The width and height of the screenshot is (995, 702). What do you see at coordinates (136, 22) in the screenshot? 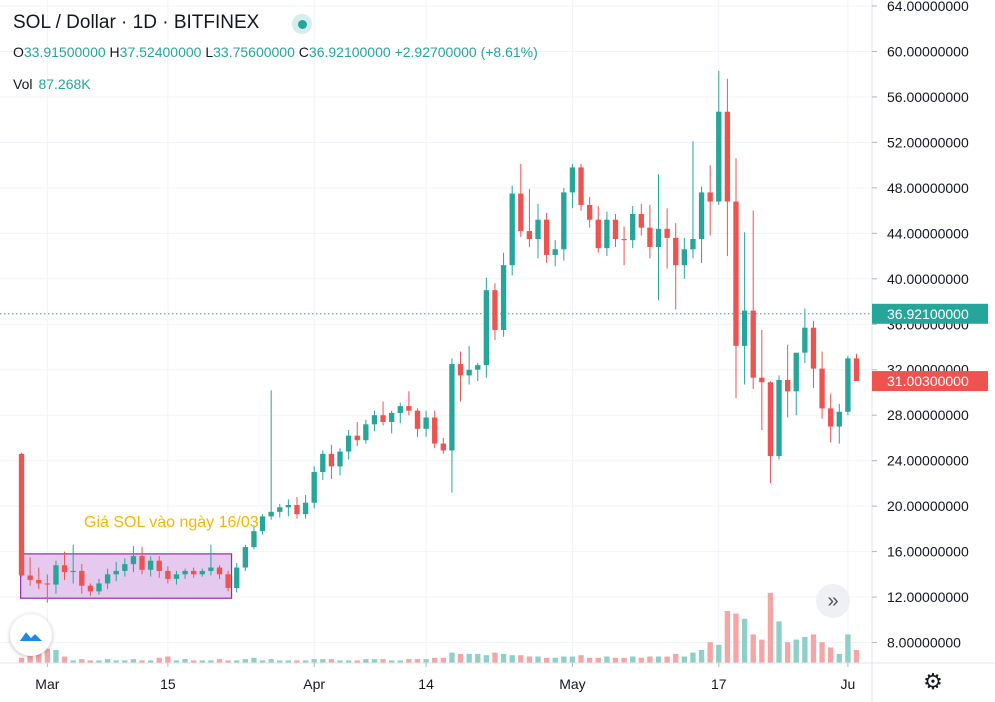
I see `symbol-title: SOL / Dollar · 1D · BITFINEX` at bounding box center [136, 22].